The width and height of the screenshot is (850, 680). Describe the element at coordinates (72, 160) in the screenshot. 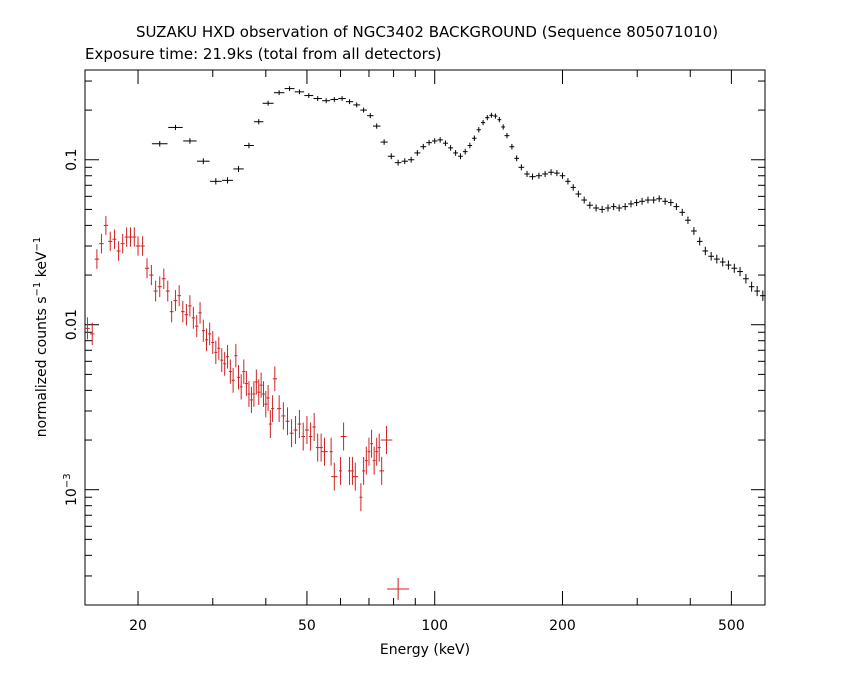

I see `y-tick-label: 0.1` at that location.